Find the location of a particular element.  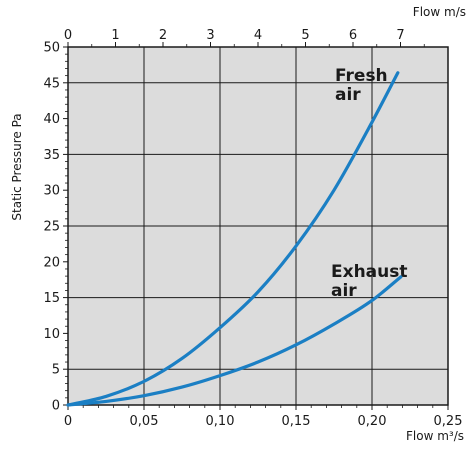

y-tick-label: 25 is located at coordinates (51, 227).